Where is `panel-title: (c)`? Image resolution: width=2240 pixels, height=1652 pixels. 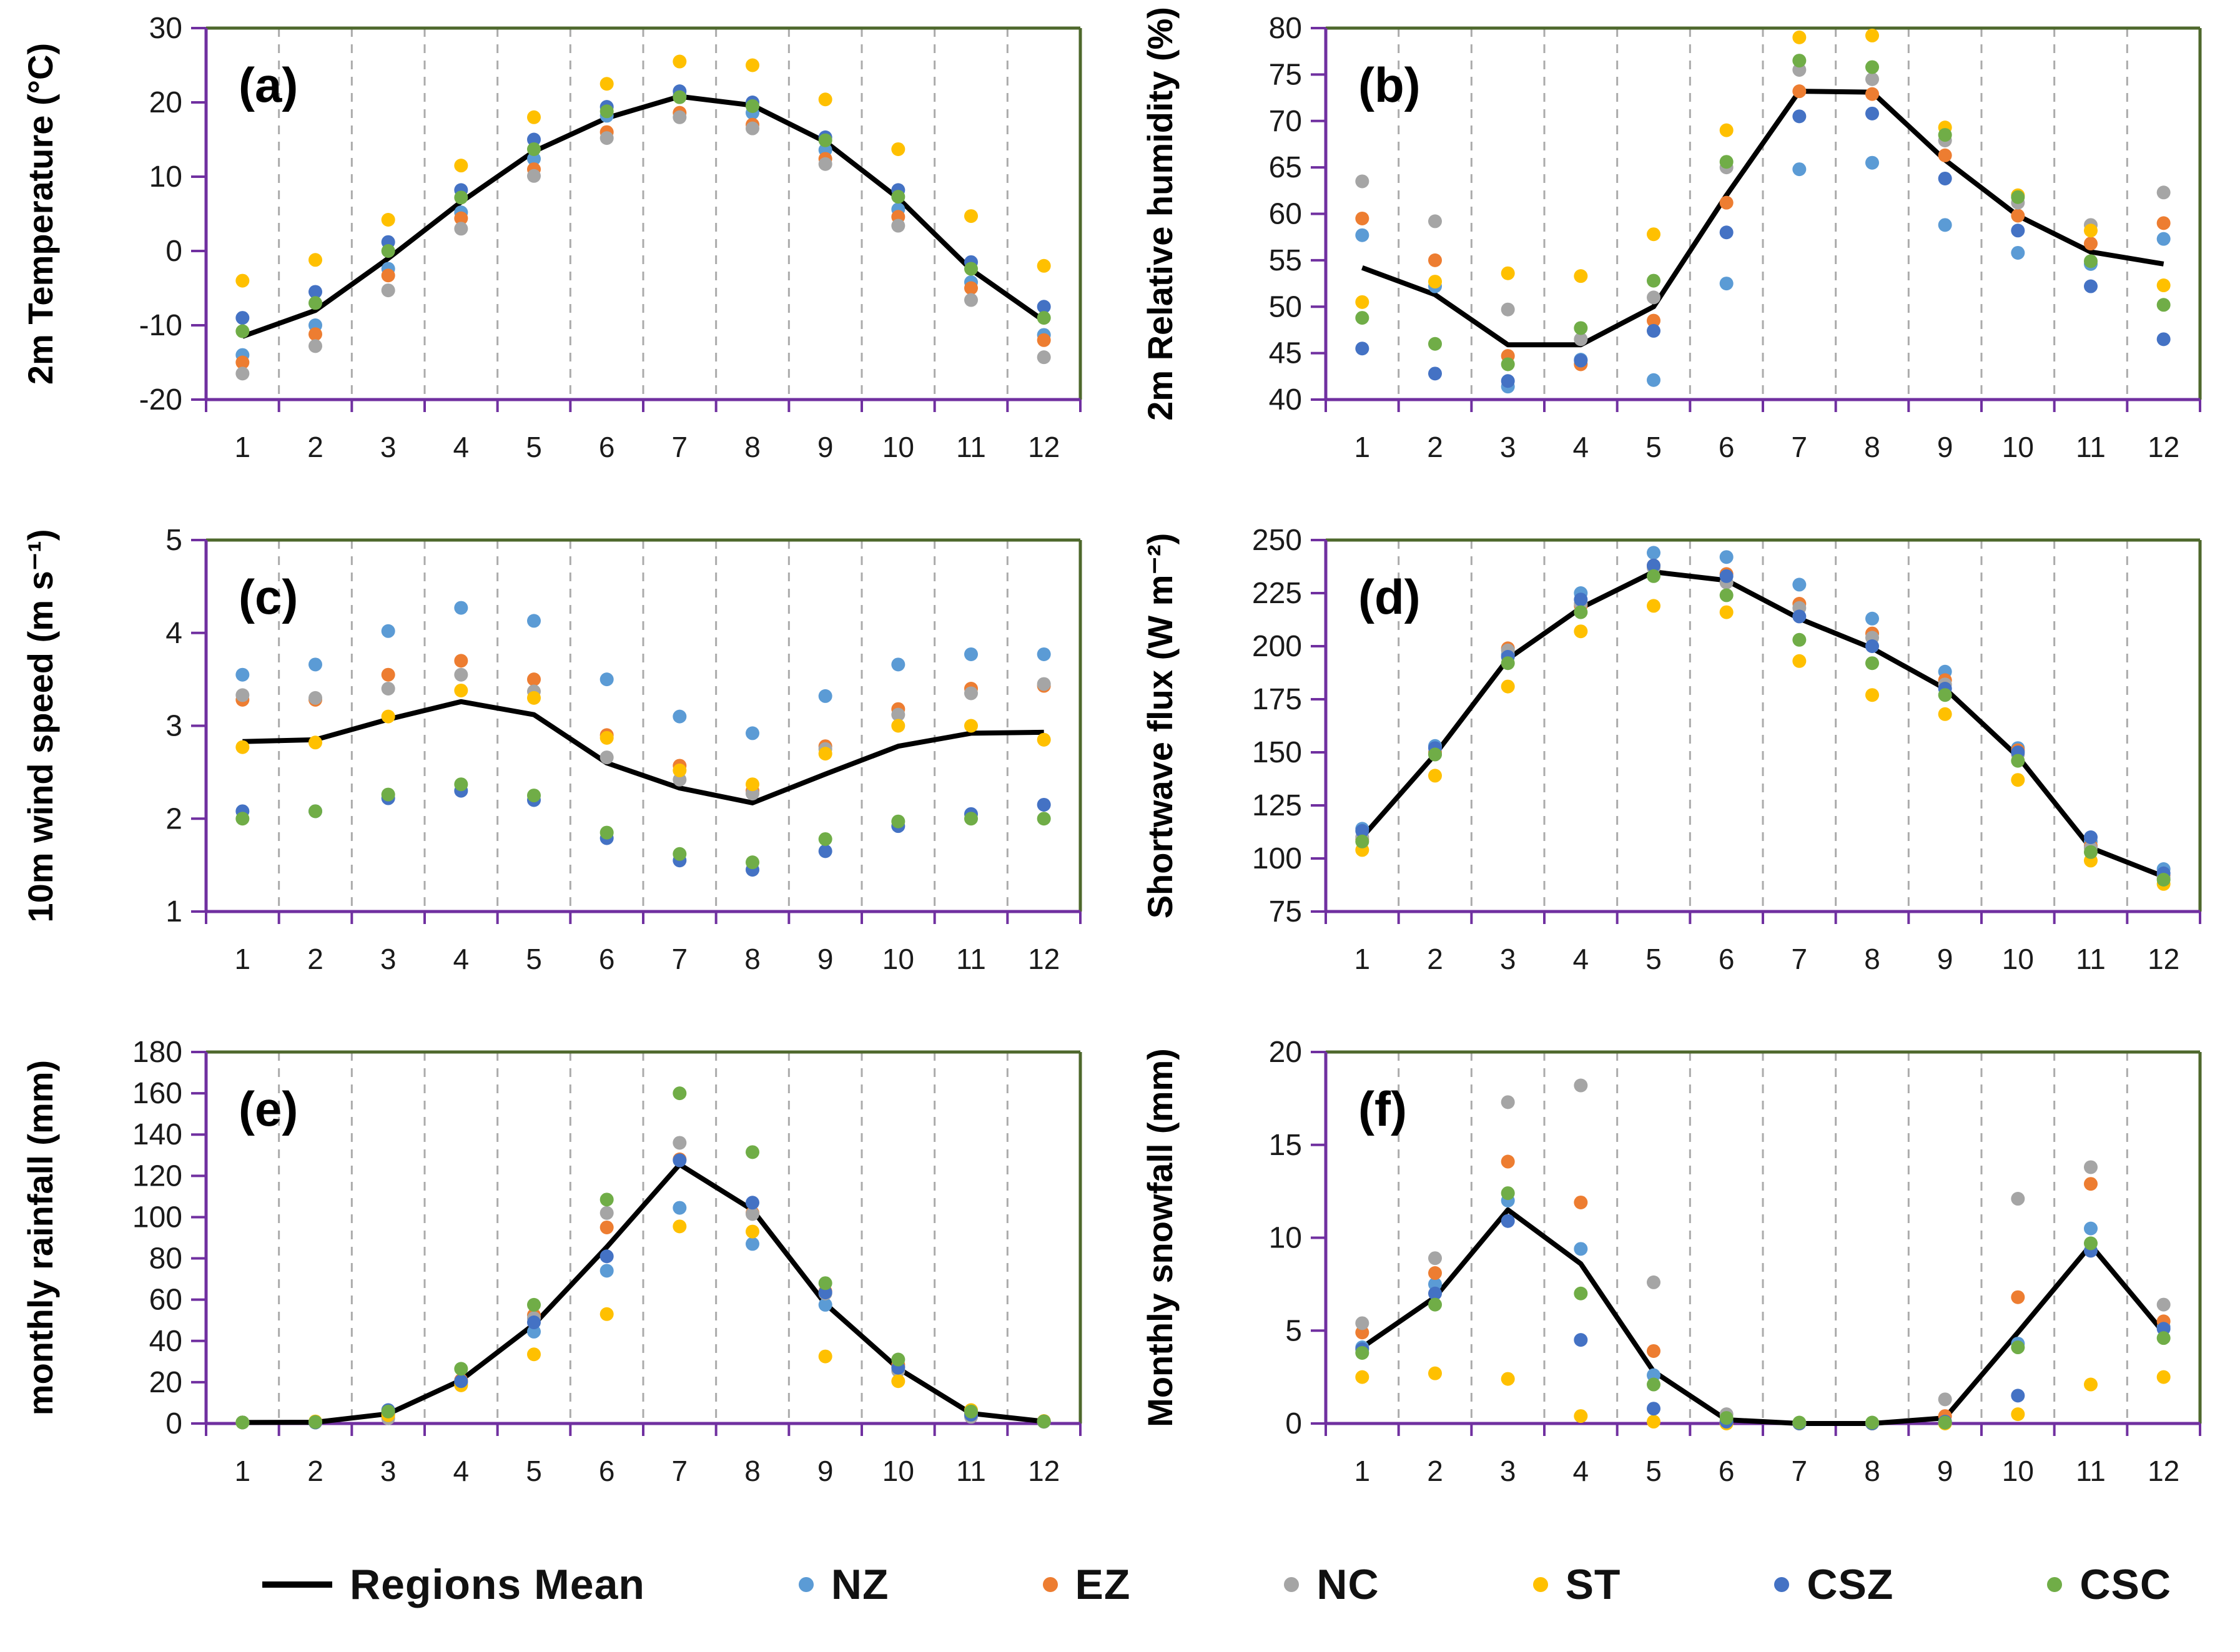 panel-title: (c) is located at coordinates (268, 596).